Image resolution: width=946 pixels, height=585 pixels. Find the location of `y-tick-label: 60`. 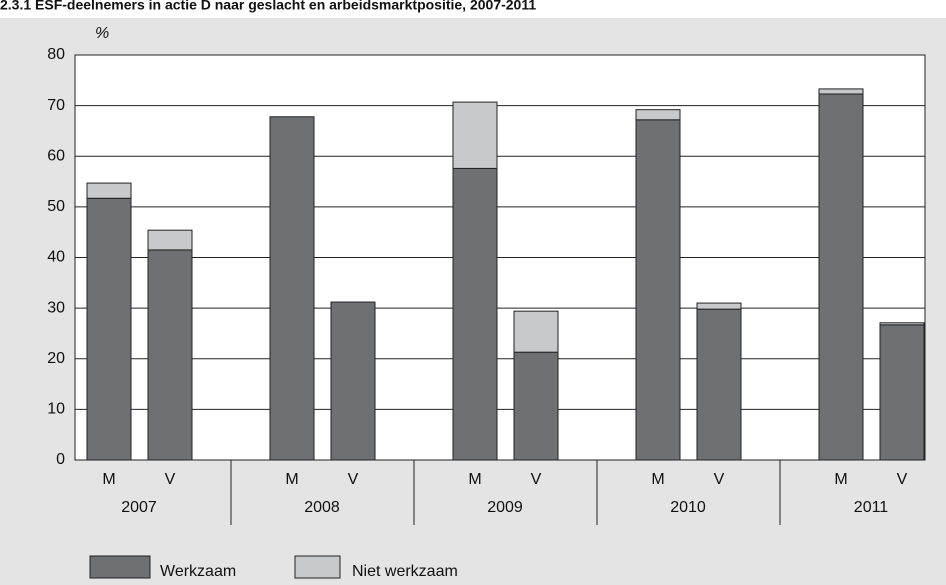

y-tick-label: 60 is located at coordinates (56, 155).